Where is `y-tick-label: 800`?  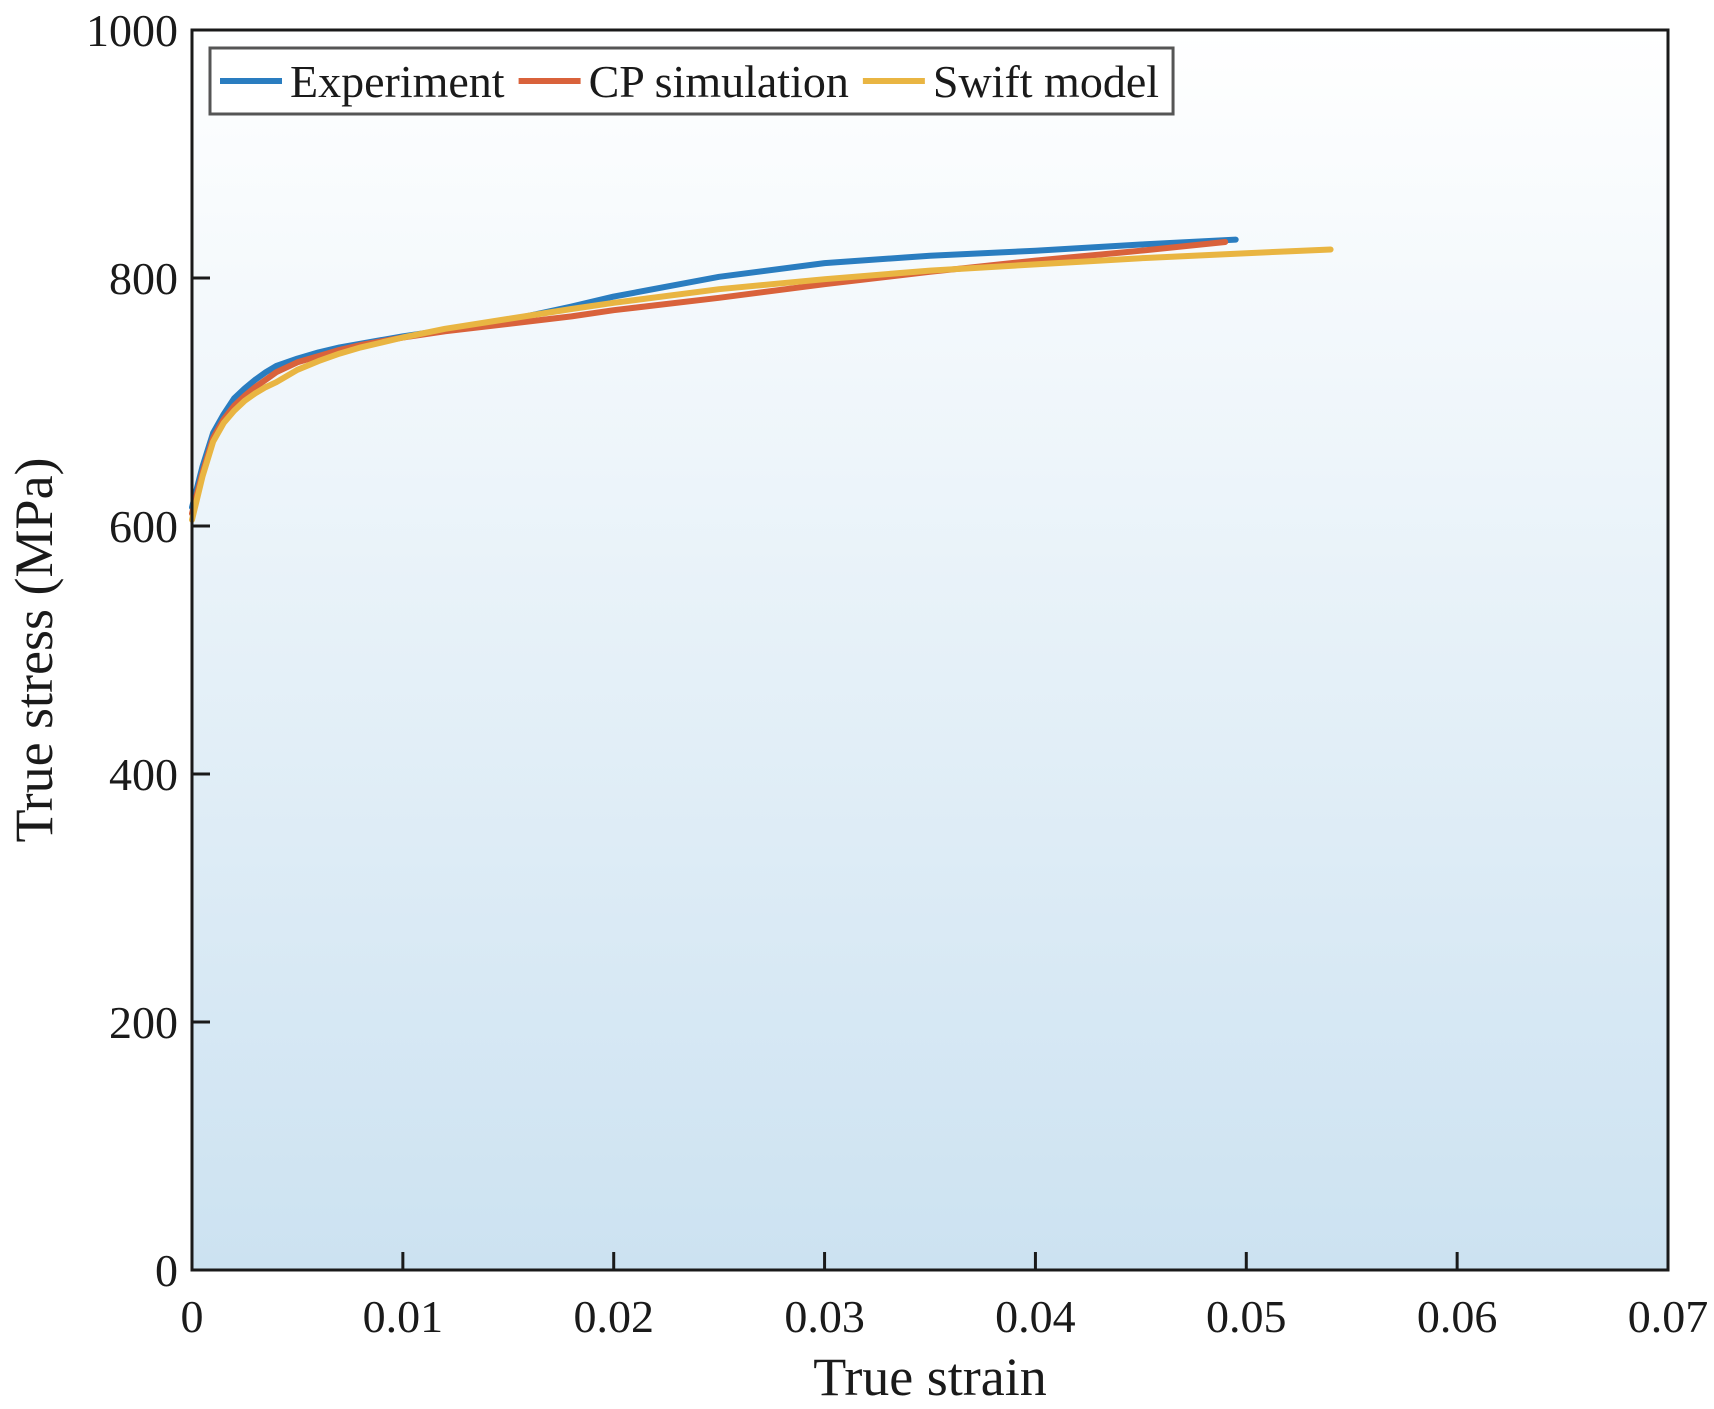
y-tick-label: 800 is located at coordinates (143, 278).